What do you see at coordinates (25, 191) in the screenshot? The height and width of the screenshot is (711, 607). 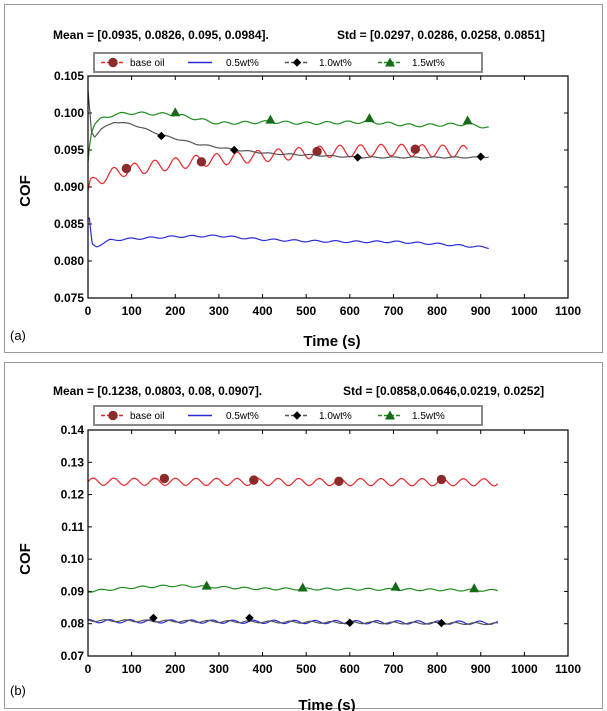 I see `panel-a-ylabel: COF` at bounding box center [25, 191].